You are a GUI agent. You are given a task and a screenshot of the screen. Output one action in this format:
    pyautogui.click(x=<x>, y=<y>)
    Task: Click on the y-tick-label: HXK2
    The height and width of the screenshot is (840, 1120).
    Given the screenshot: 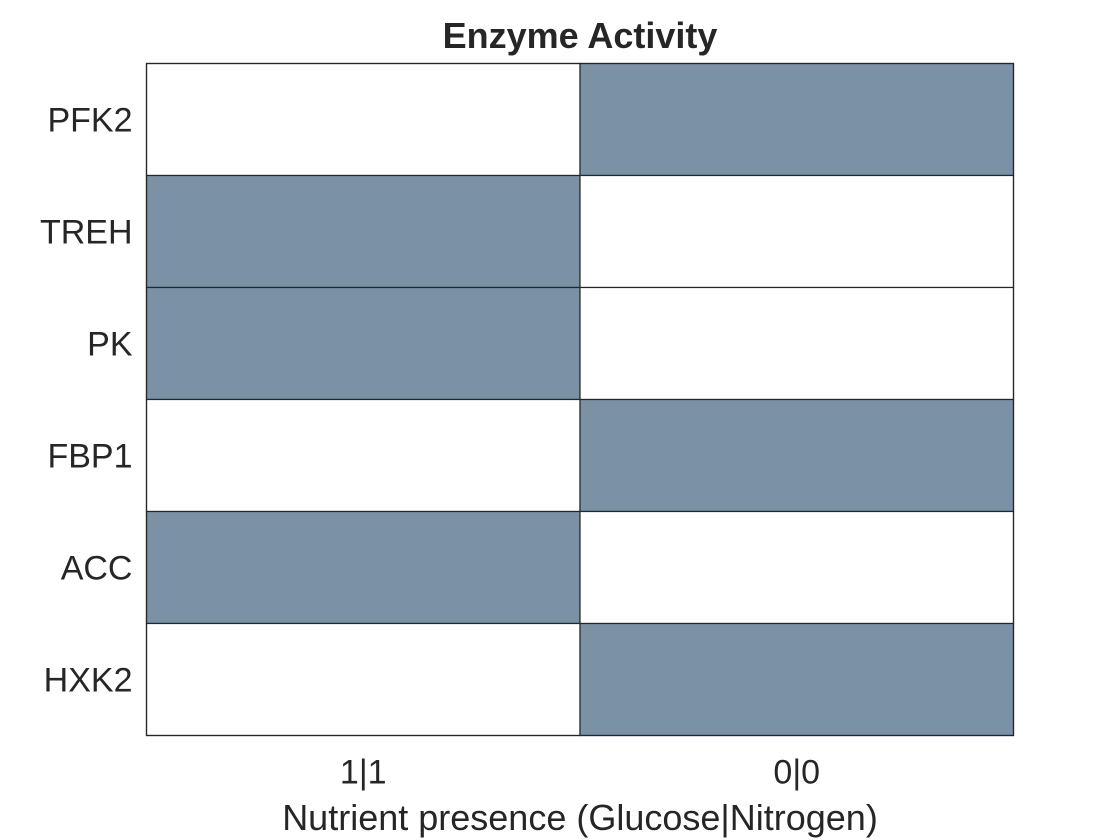 What is the action you would take?
    pyautogui.click(x=88, y=681)
    